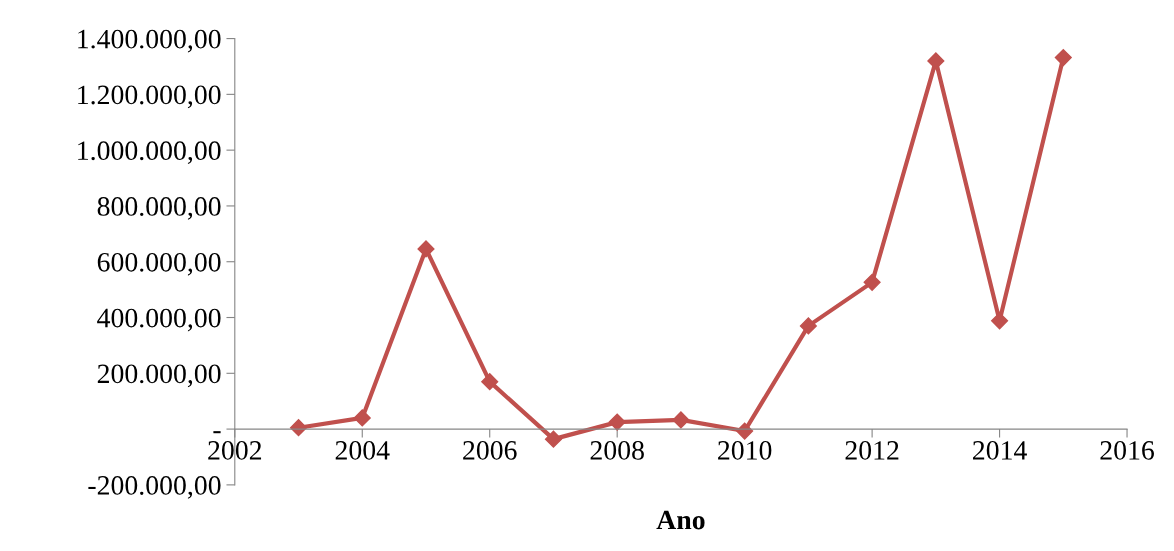 The height and width of the screenshot is (551, 1174). What do you see at coordinates (745, 450) in the screenshot?
I see `x-tick-label: 2010` at bounding box center [745, 450].